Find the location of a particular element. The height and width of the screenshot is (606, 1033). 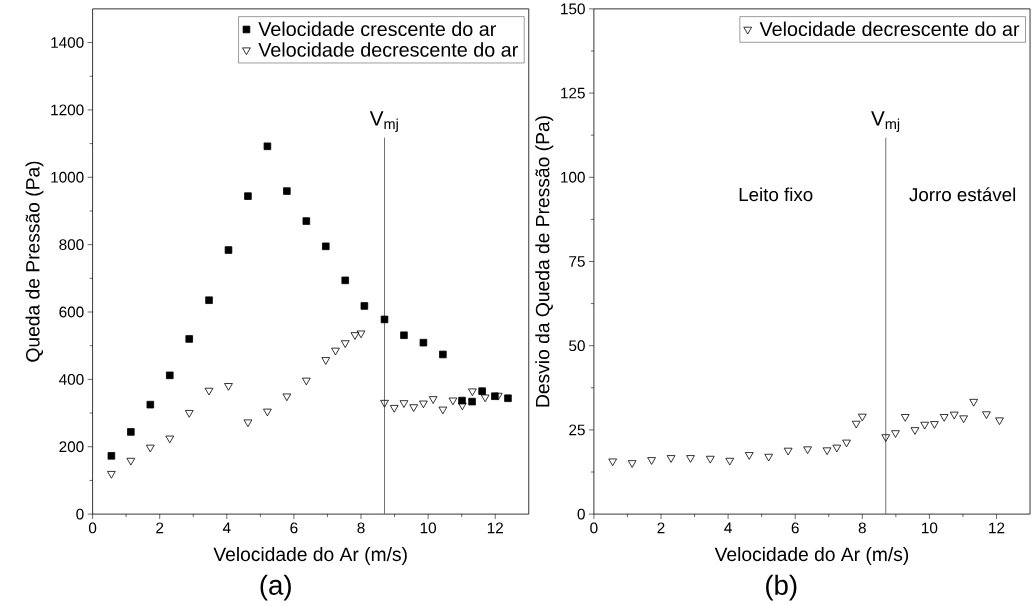

y-tick-label: 400 is located at coordinates (71, 379).